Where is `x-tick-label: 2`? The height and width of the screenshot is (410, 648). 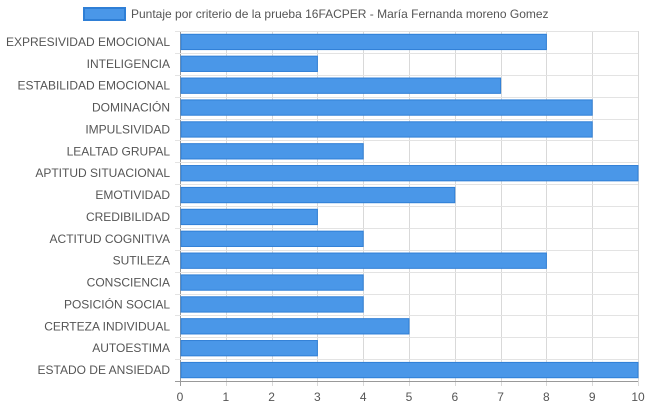
x-tick-label: 2 is located at coordinates (271, 397).